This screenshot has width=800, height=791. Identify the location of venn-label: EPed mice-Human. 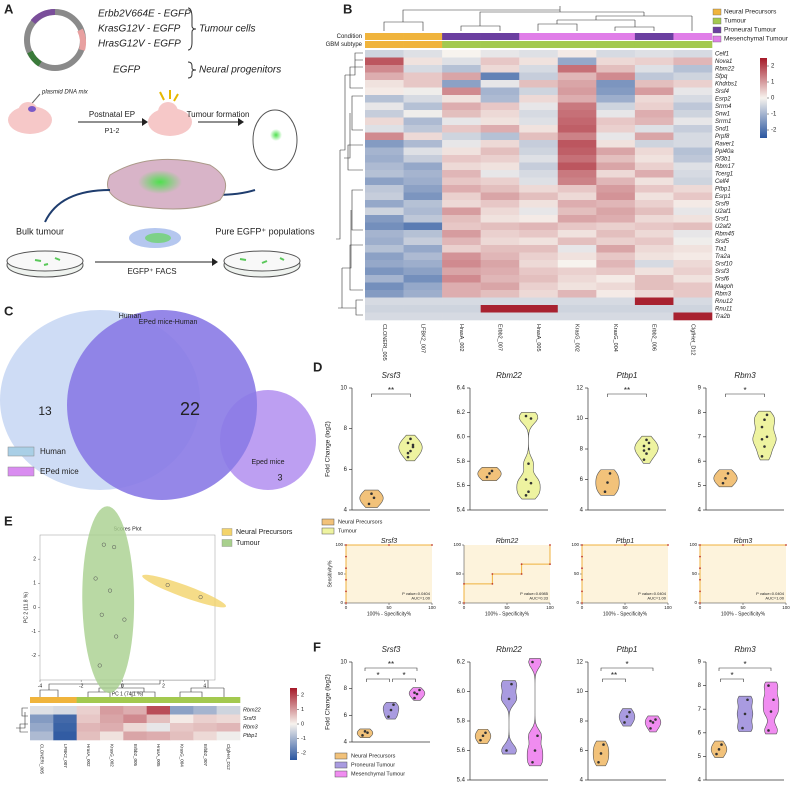
(168, 322).